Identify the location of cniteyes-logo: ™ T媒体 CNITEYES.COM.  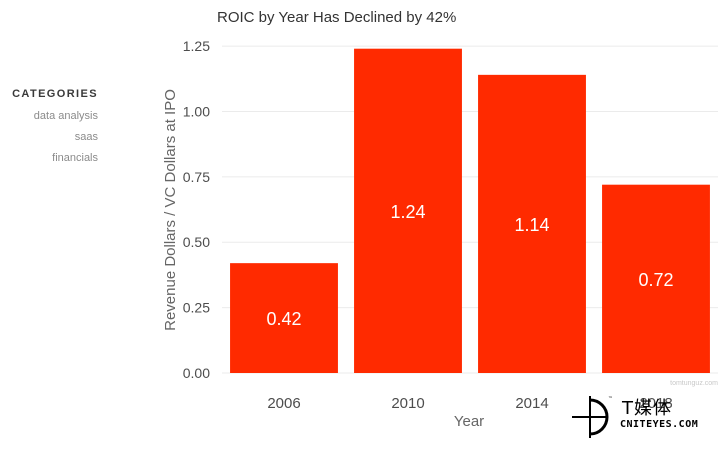
(645, 417).